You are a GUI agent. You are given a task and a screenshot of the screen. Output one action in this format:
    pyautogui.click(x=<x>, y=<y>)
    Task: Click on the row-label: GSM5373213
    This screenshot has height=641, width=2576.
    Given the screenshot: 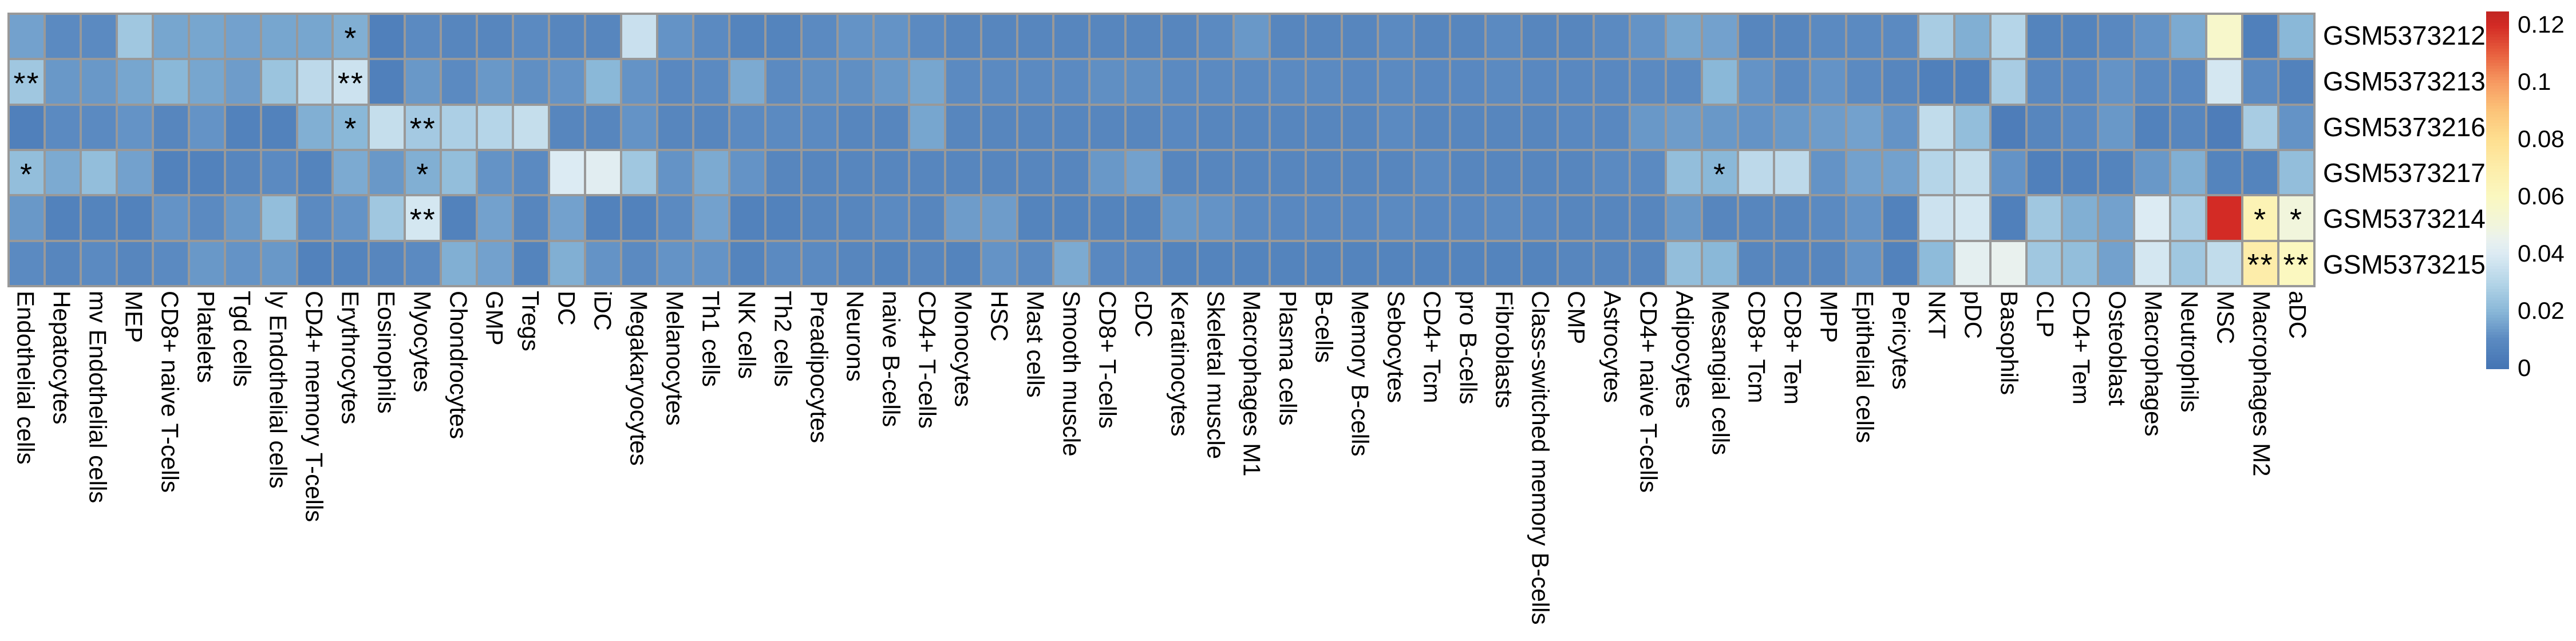 What is the action you would take?
    pyautogui.click(x=2404, y=81)
    